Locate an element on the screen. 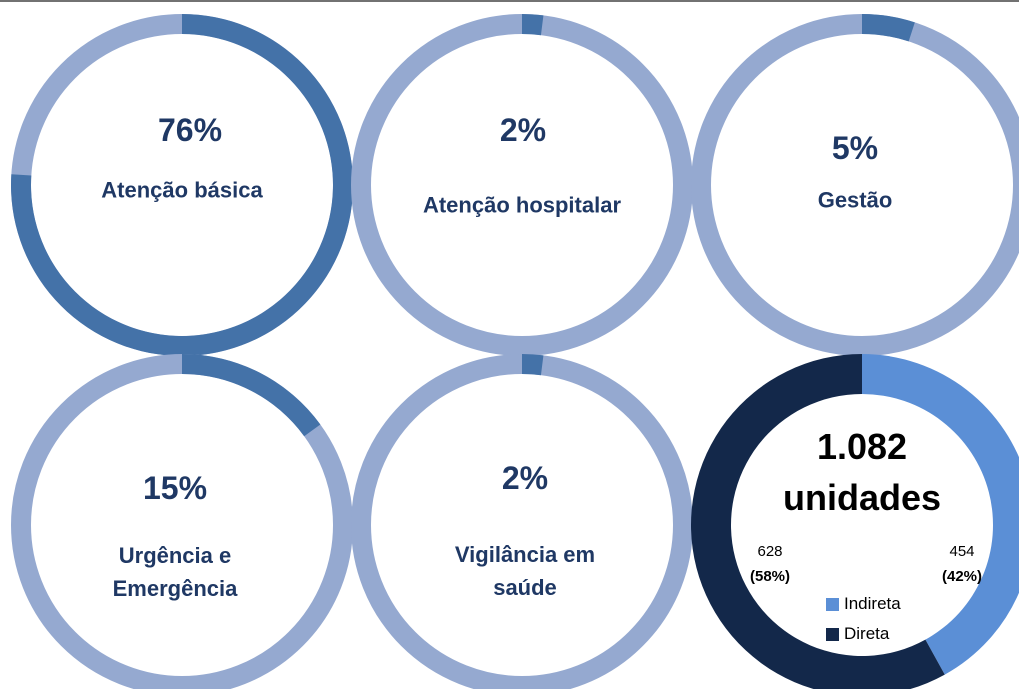  legend-label: Direta is located at coordinates (867, 633).